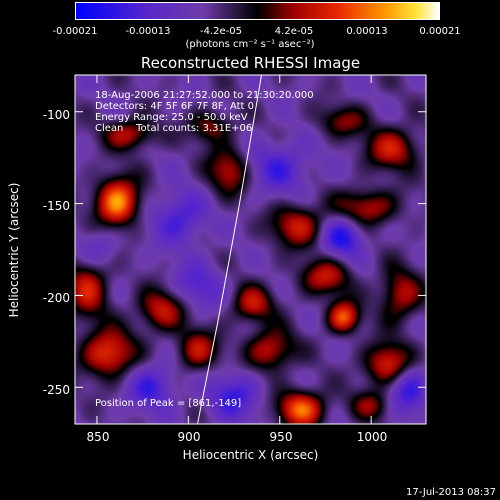  Describe the element at coordinates (189, 437) in the screenshot. I see `x-tick-label: 900` at that location.